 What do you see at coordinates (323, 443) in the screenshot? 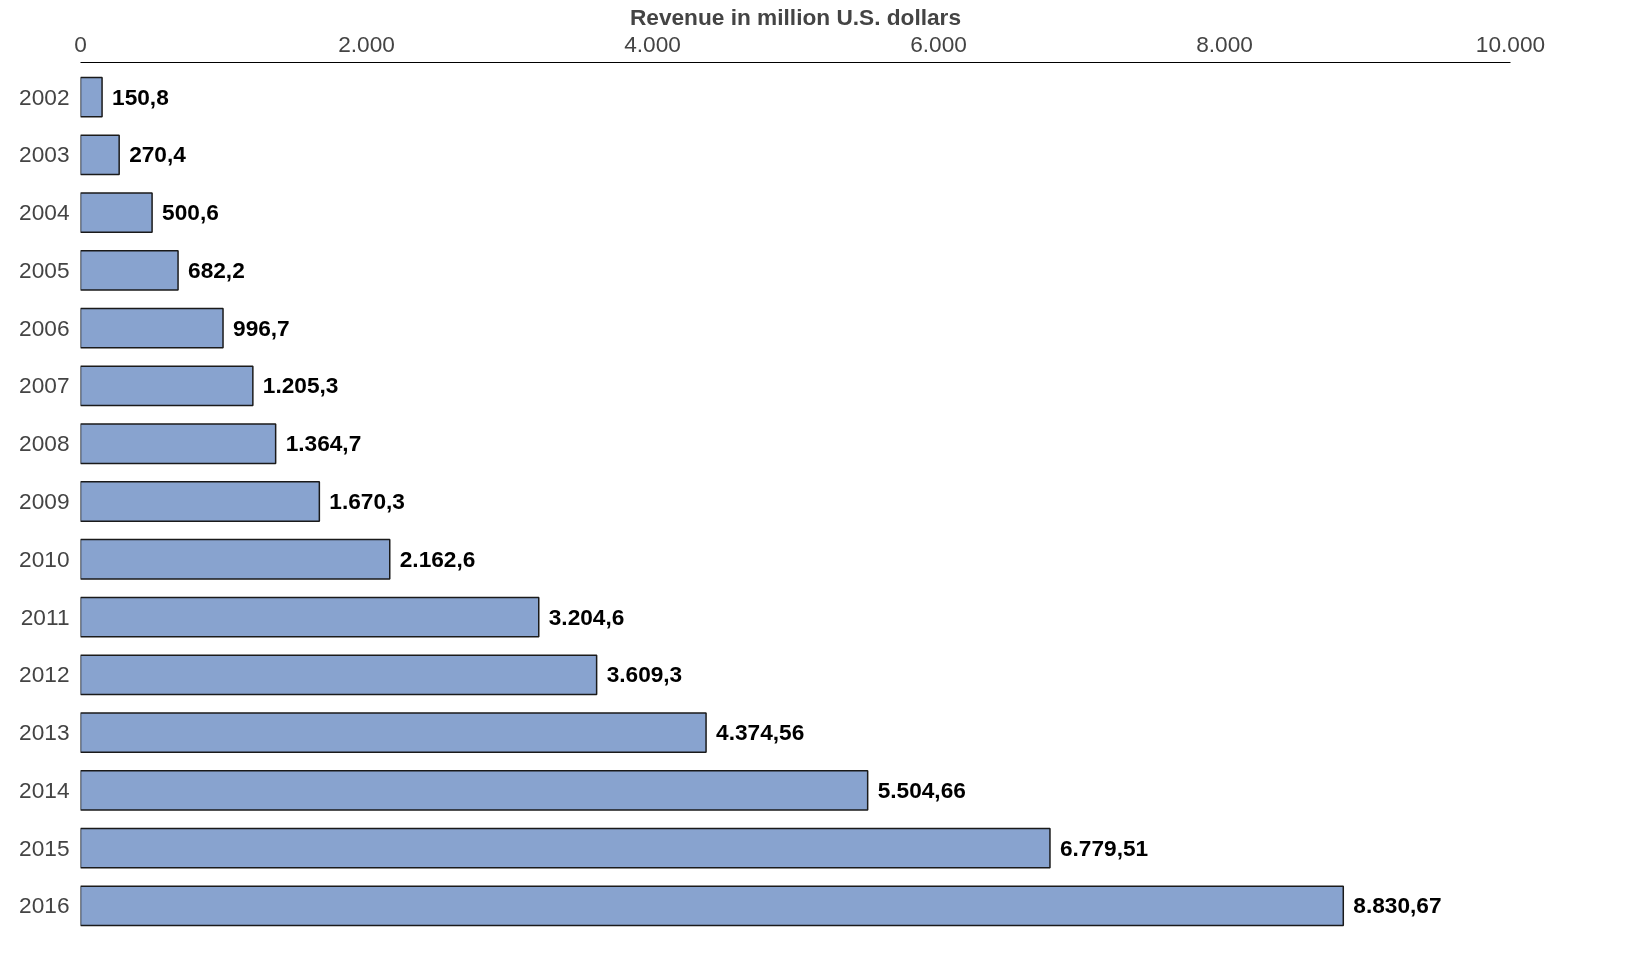
I see `data-label: 1.364,7` at bounding box center [323, 443].